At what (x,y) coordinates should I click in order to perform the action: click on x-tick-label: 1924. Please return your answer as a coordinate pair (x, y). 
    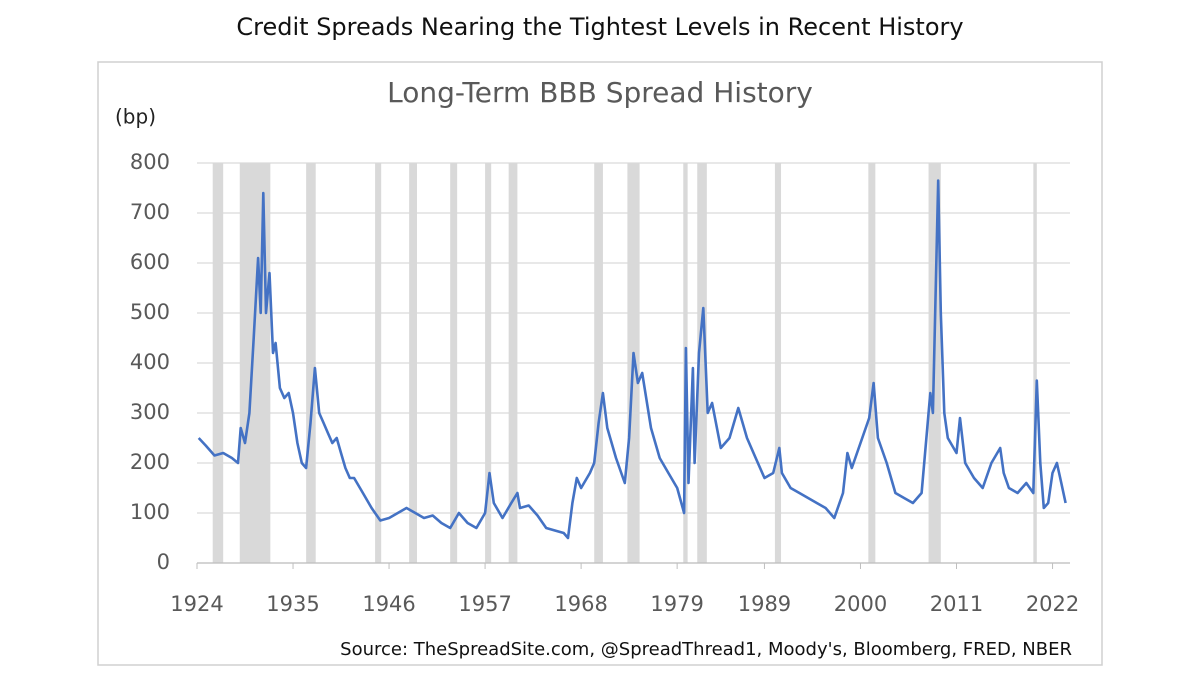
    Looking at the image, I should click on (196, 604).